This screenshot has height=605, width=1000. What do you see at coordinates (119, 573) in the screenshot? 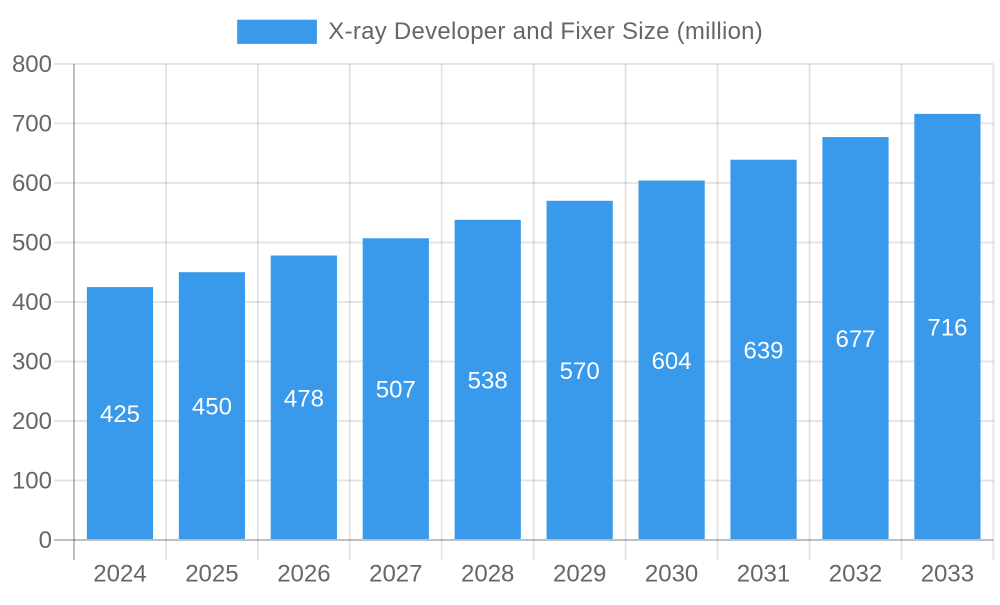
I see `svg-text: 2024` at bounding box center [119, 573].